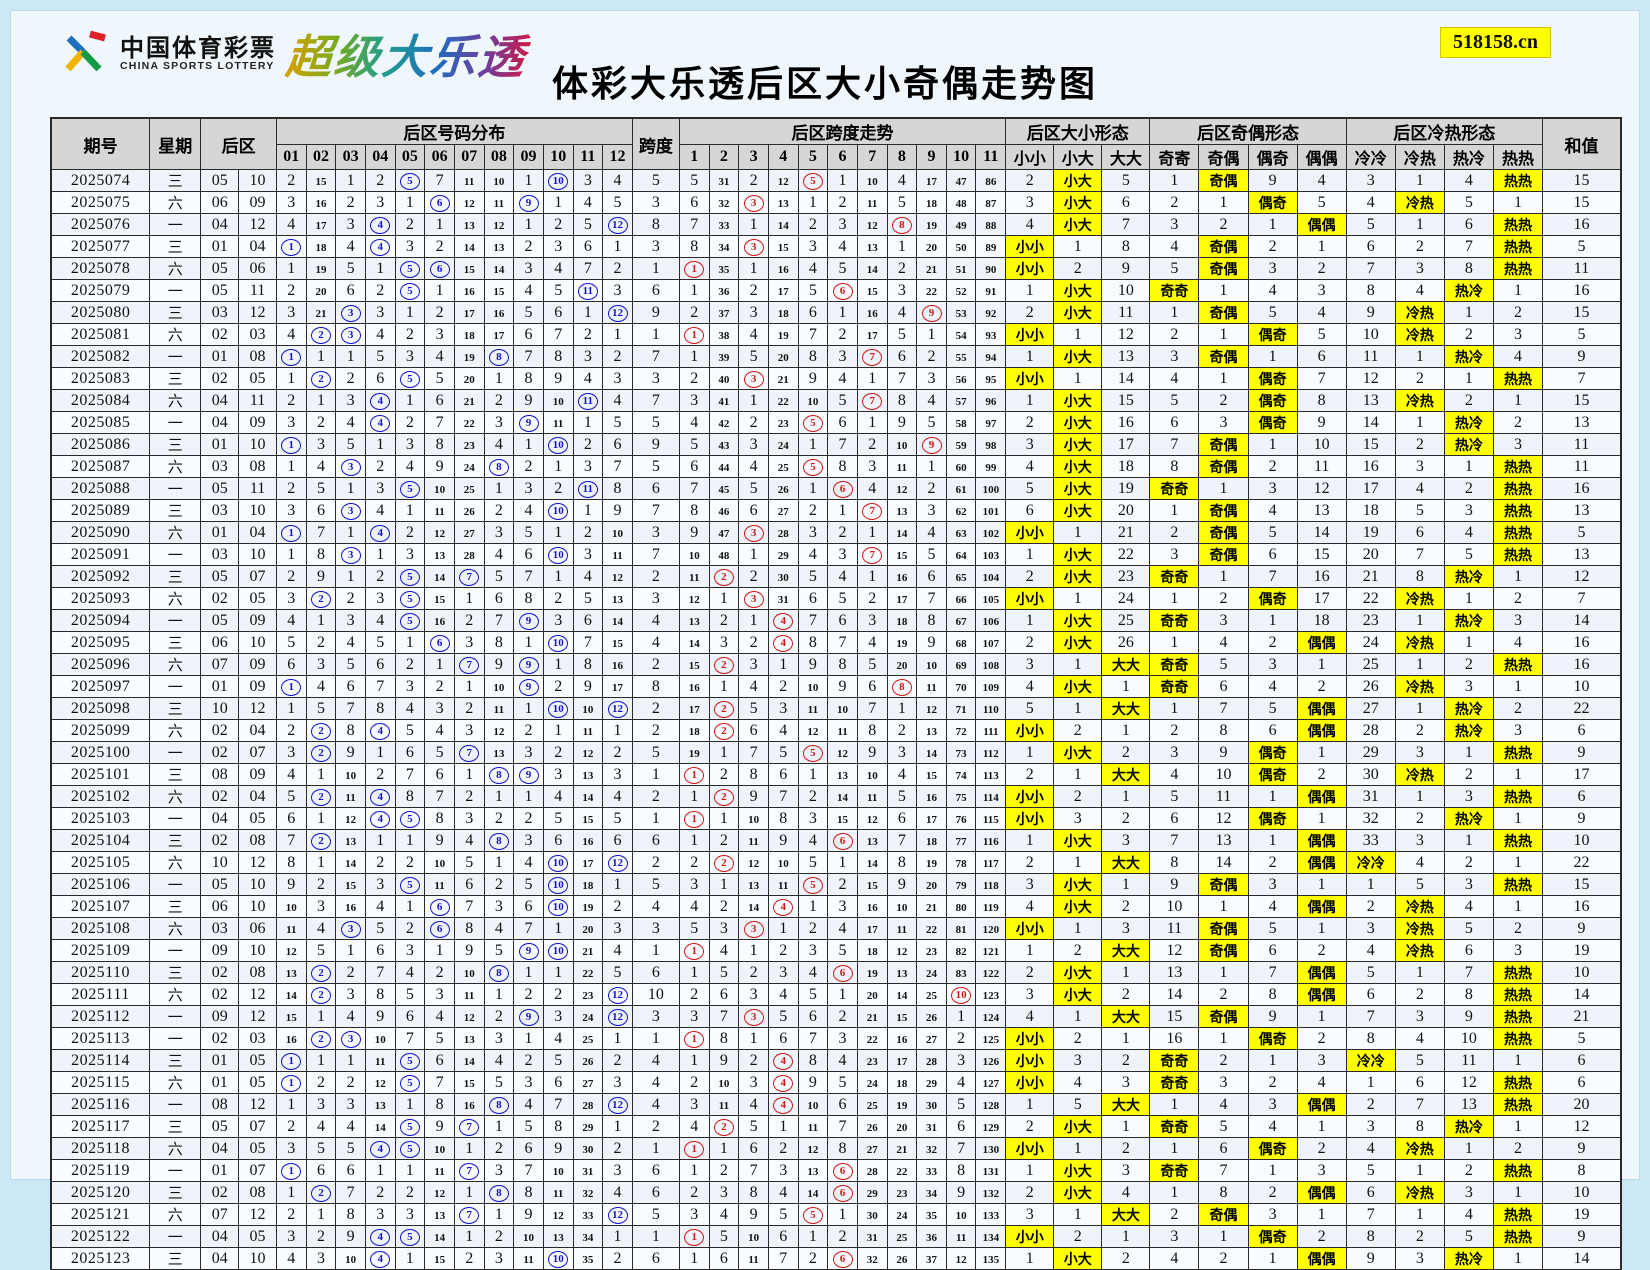  I want to click on rear-number-cell: 01, so click(220, 1170).